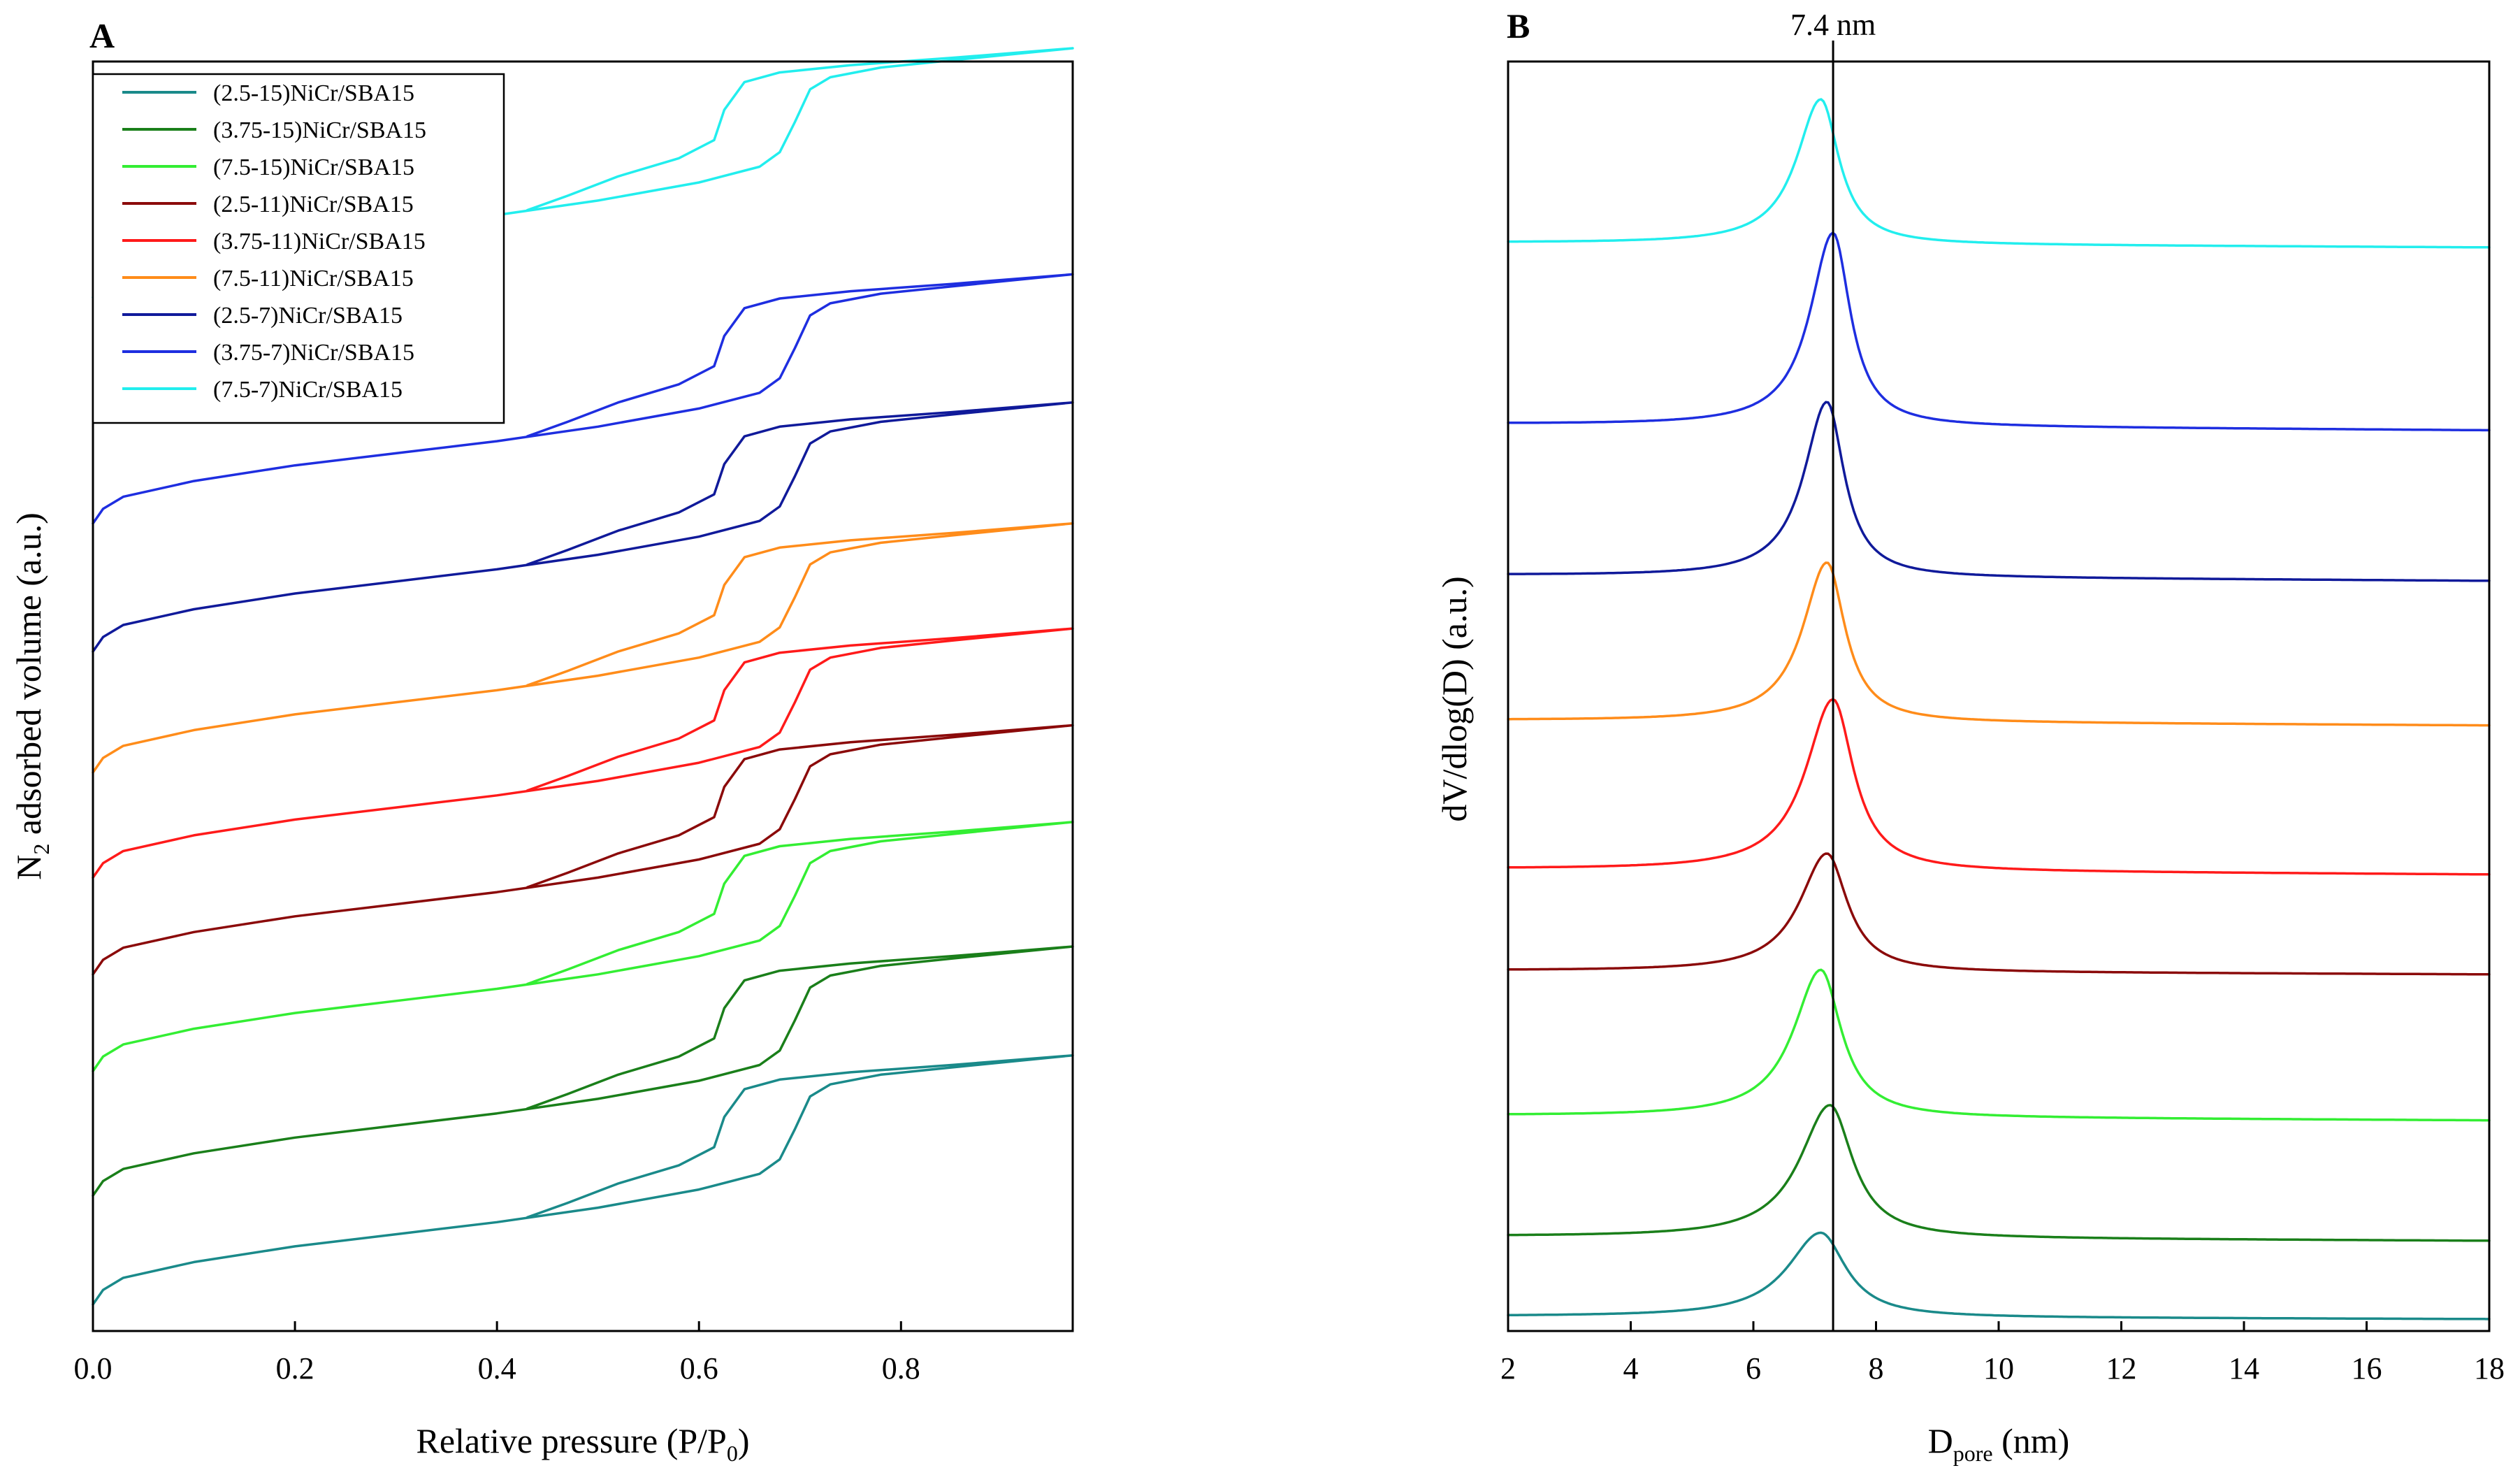 This screenshot has width=2520, height=1482. I want to click on legend-entry: (2.5-11)NiCr/SBA15, so click(314, 204).